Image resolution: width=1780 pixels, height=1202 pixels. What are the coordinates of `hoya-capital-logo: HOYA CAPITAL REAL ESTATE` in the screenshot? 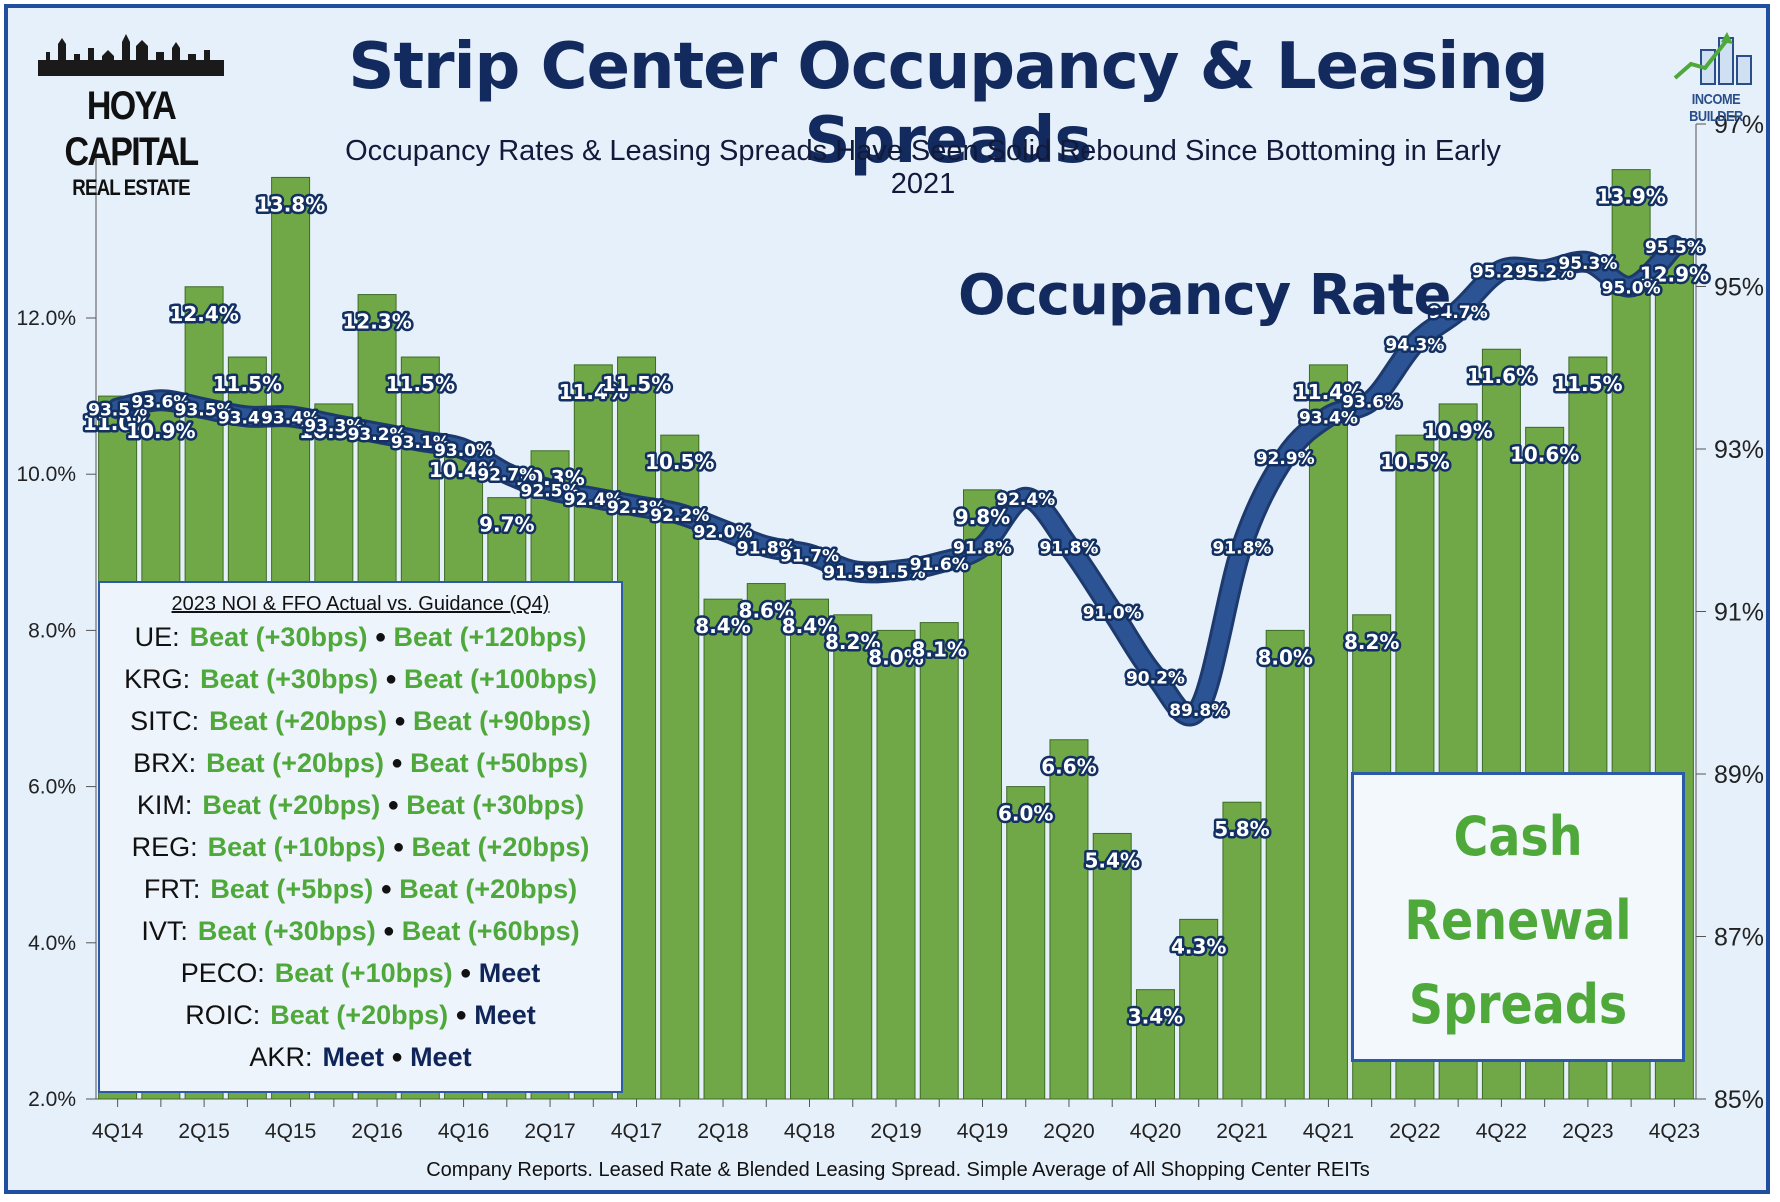 It's located at (131, 115).